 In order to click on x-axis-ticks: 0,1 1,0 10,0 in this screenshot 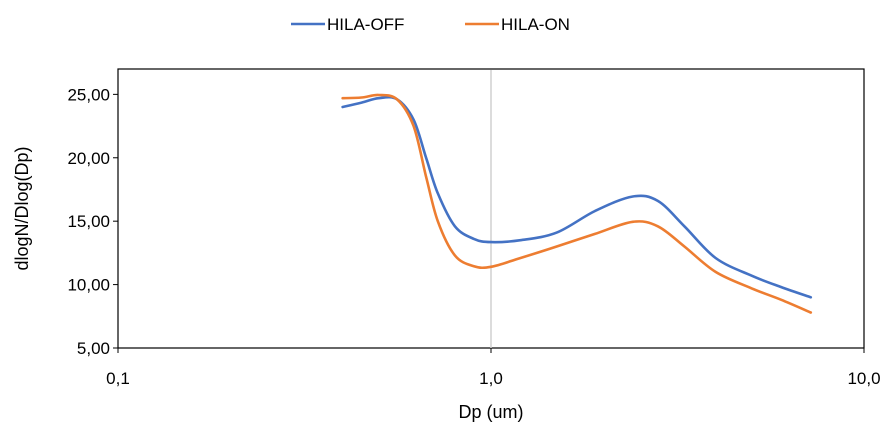, I will do `click(493, 368)`.